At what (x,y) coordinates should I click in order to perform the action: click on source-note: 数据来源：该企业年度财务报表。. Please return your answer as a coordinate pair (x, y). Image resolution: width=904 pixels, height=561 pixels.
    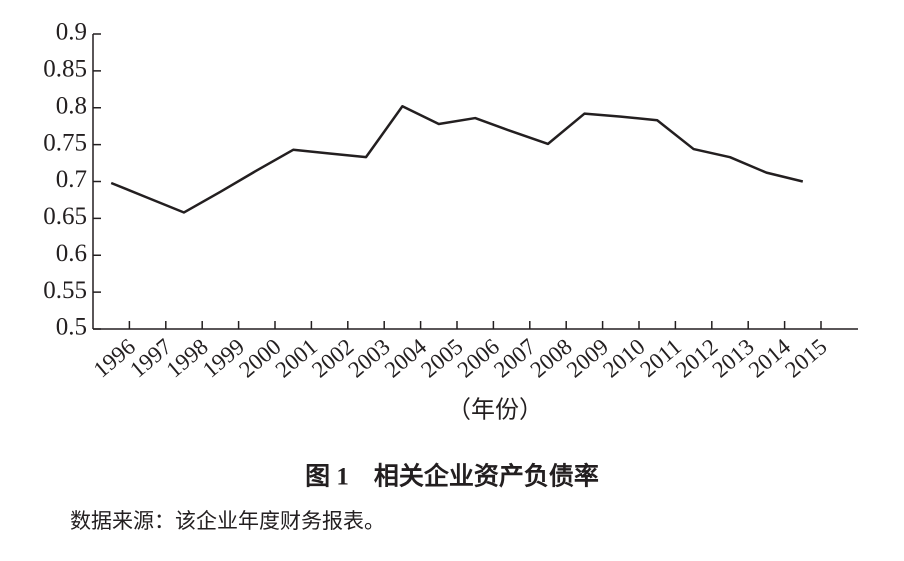
    Looking at the image, I should click on (227, 521).